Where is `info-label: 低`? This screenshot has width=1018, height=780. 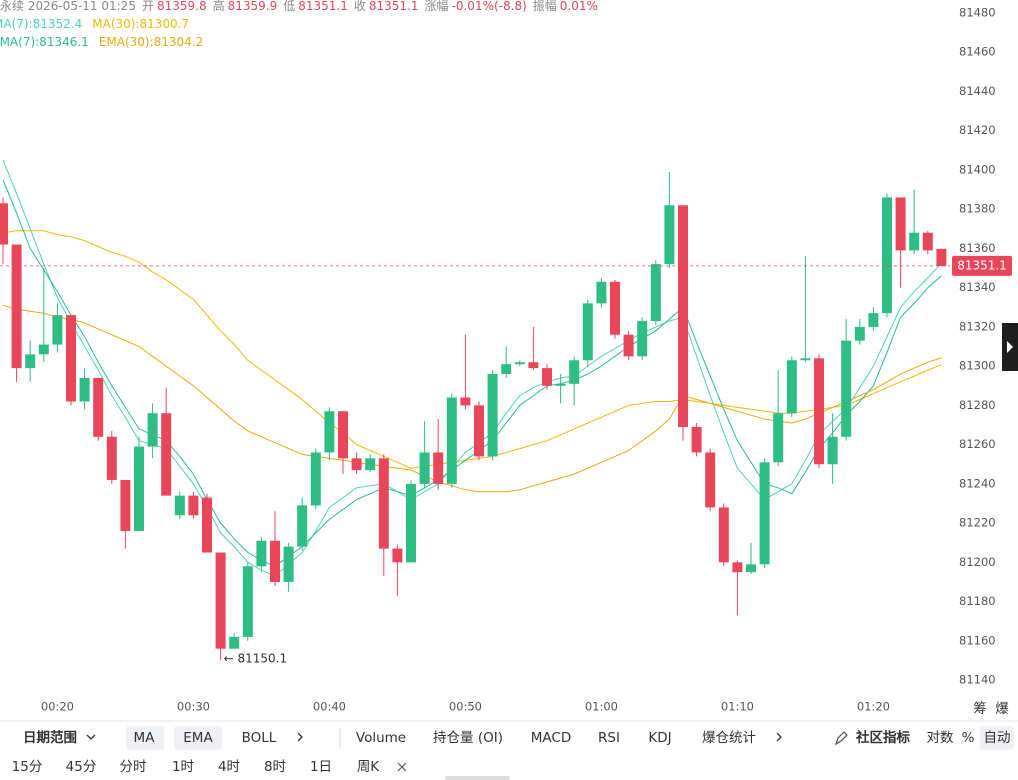 info-label: 低 is located at coordinates (289, 6).